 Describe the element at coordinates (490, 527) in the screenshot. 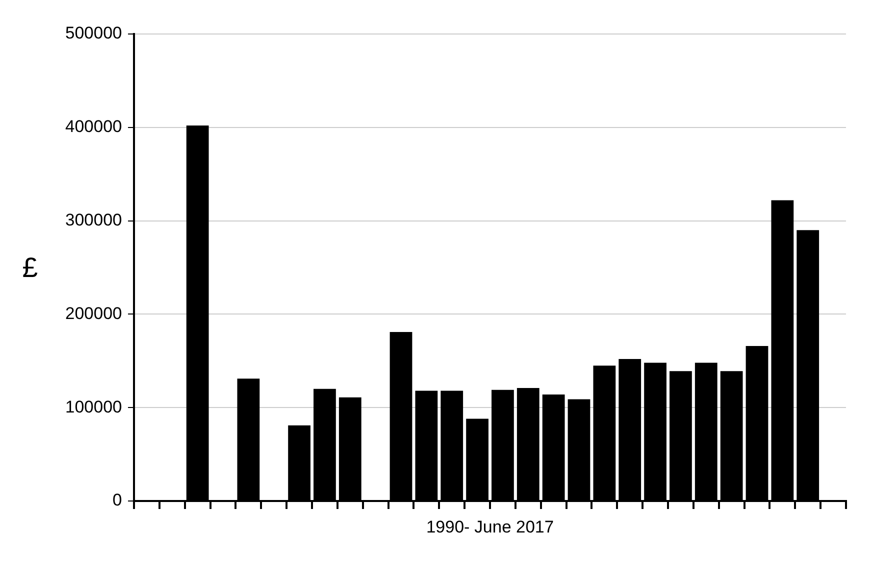

I see `x-axis-title: 1990- June 2017` at that location.